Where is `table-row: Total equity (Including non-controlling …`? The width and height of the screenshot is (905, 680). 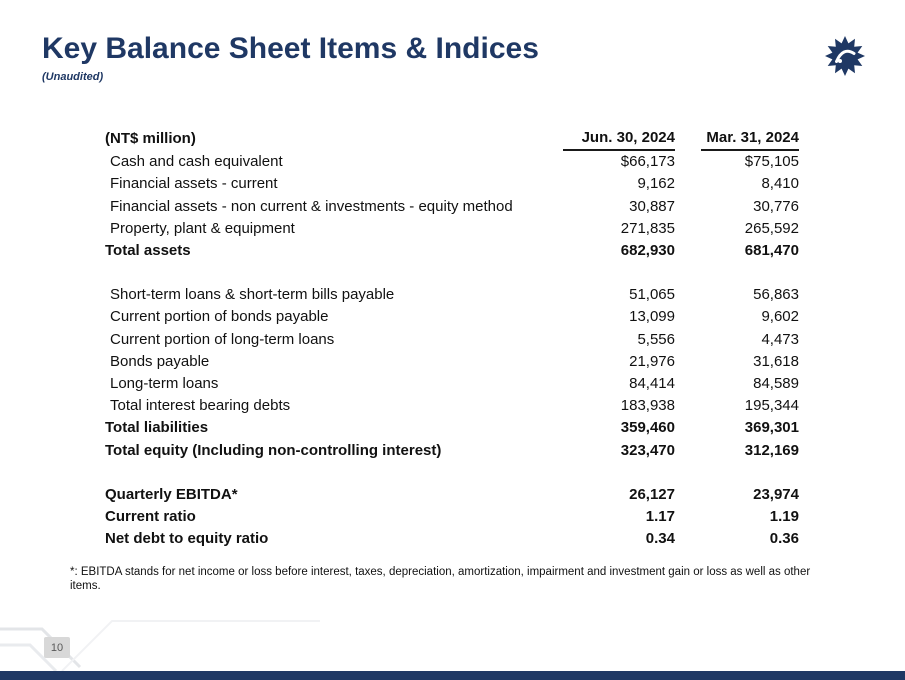 table-row: Total equity (Including non-controlling … is located at coordinates (451, 451).